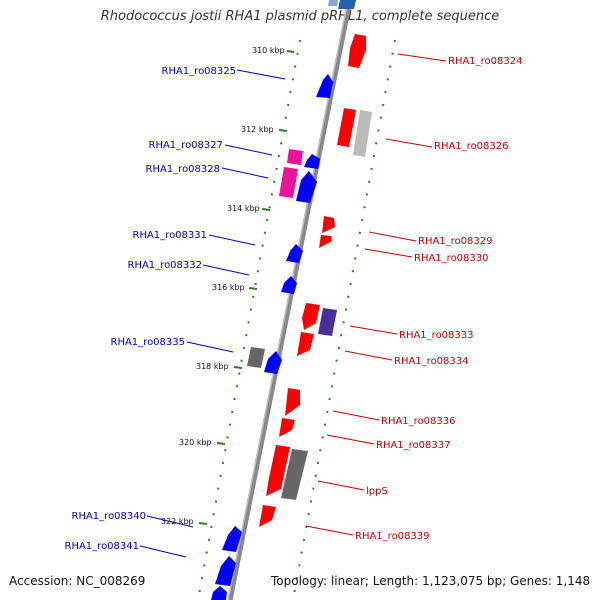 Image resolution: width=600 pixels, height=600 pixels. Describe the element at coordinates (298, 185) in the screenshot. I see `gene-glyph-ro08328` at that location.